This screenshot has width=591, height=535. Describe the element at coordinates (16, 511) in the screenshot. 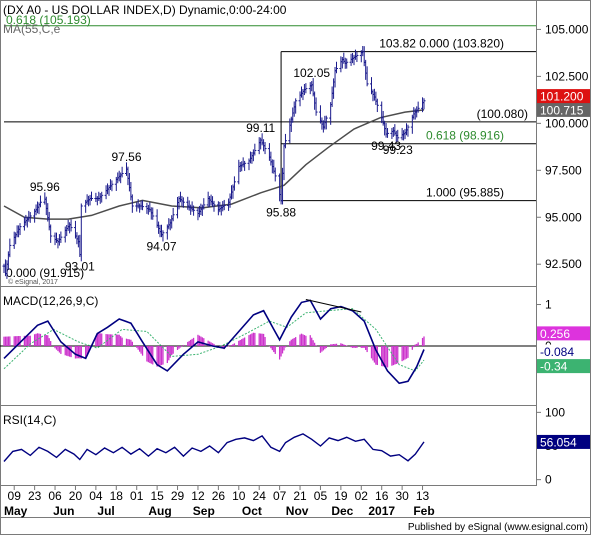

I see `x-month-label: May` at that location.